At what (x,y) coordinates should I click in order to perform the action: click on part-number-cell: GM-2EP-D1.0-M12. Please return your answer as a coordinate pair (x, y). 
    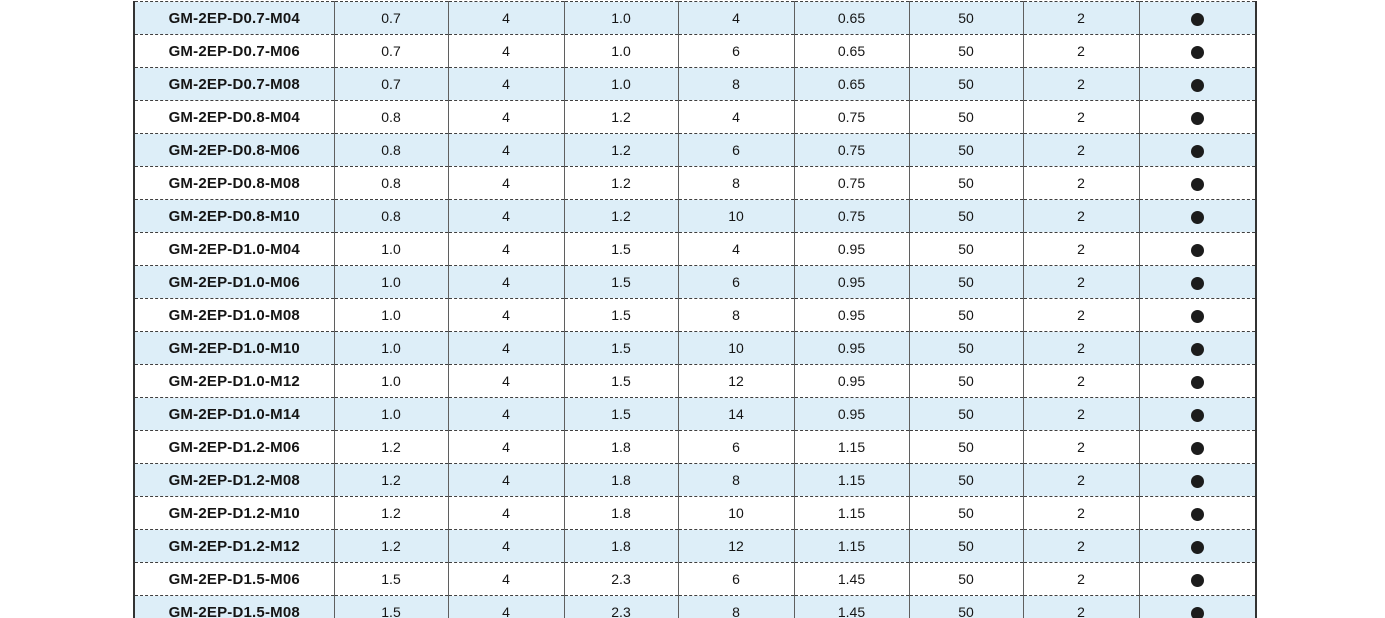
    Looking at the image, I should click on (234, 381).